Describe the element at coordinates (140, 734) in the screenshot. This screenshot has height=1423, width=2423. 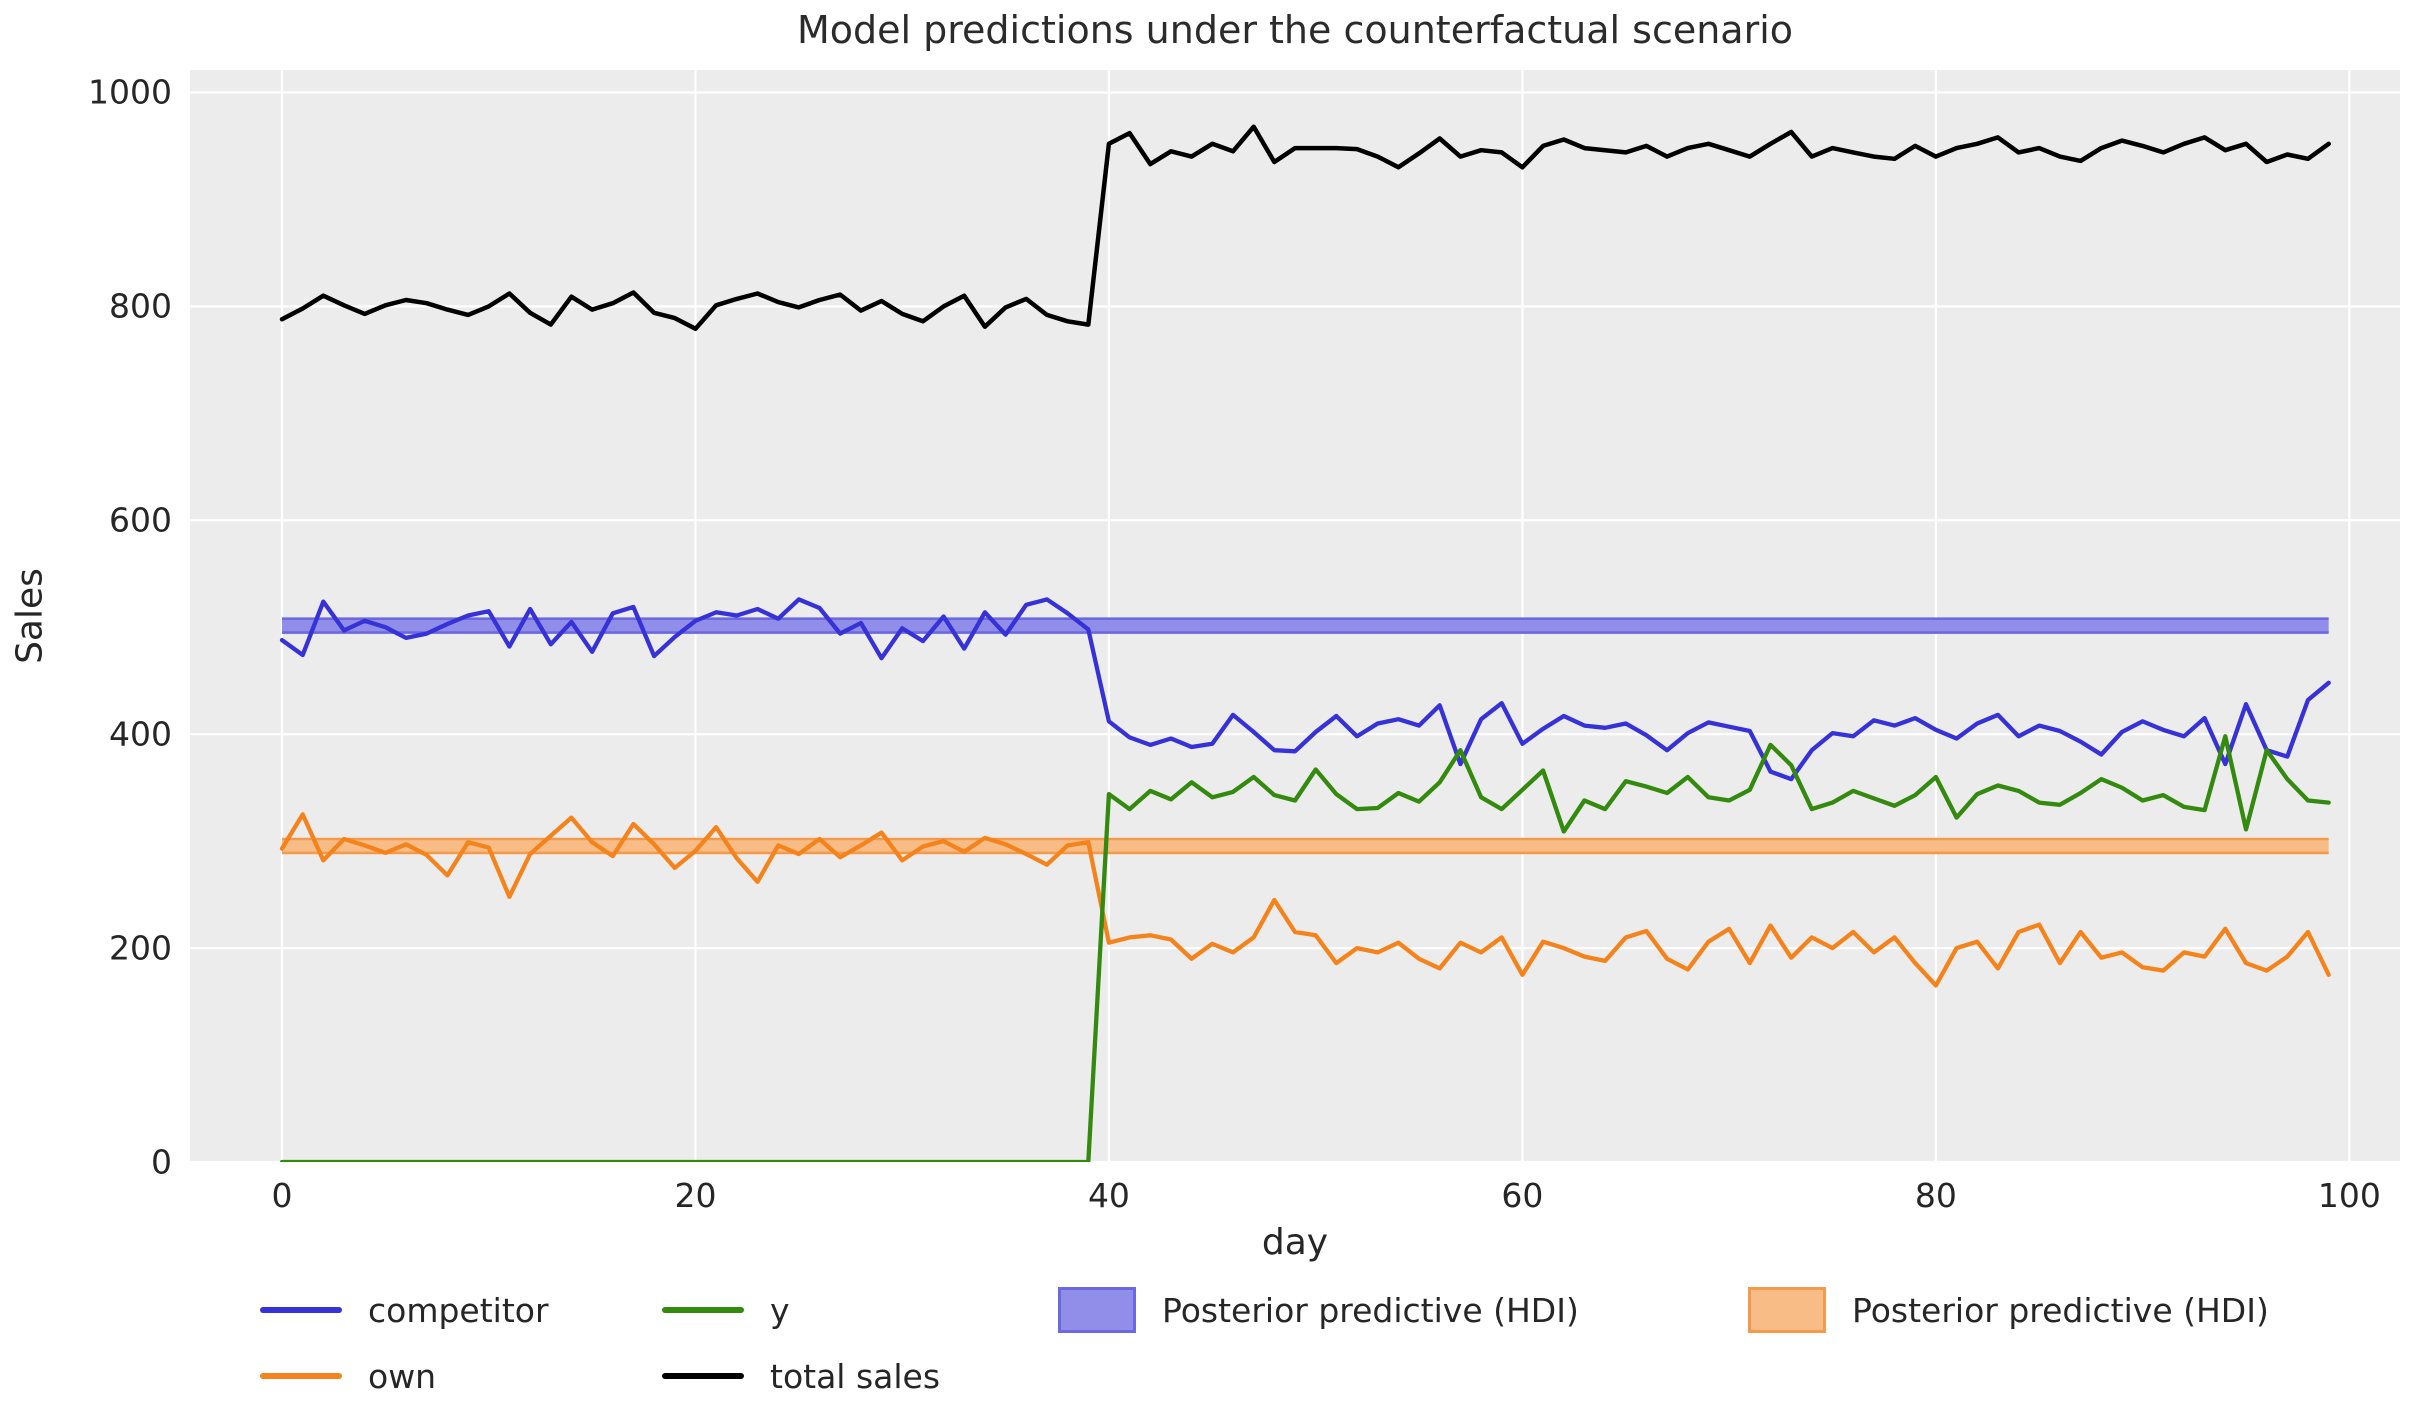
I see `y-tick-label: 400` at that location.